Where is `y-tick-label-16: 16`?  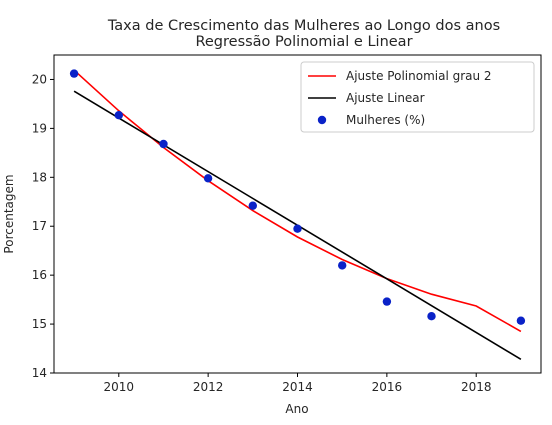
y-tick-label-16: 16 is located at coordinates (39, 275).